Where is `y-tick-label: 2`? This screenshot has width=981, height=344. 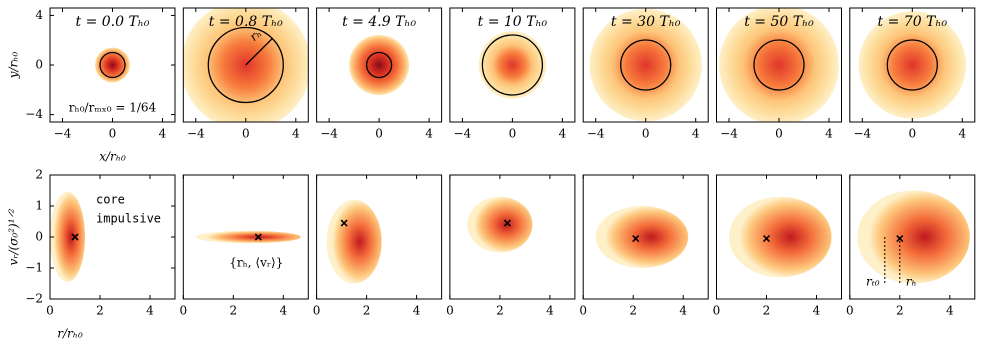 y-tick-label: 2 is located at coordinates (39, 175).